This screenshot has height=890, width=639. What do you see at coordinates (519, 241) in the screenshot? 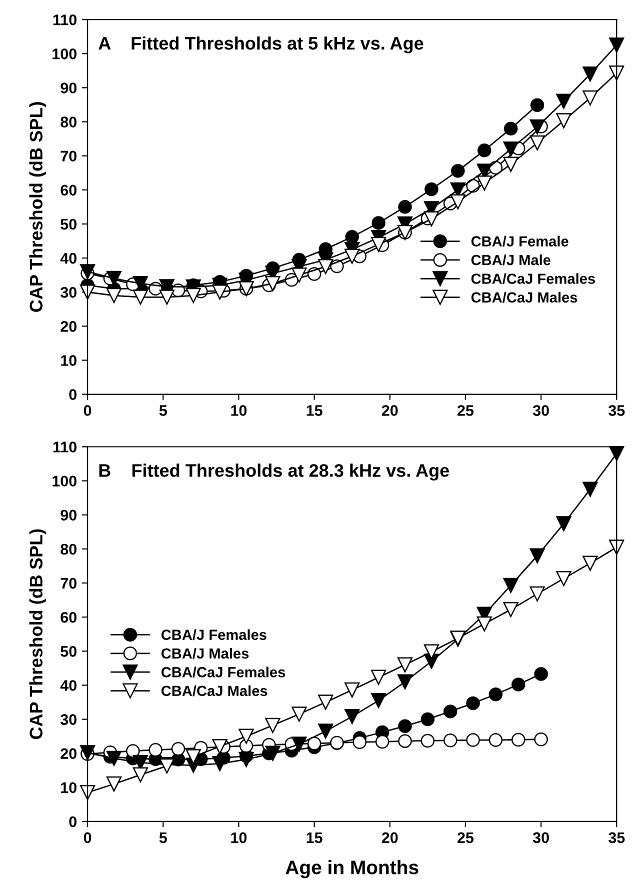
I see `legend-label: CBA/J Female` at bounding box center [519, 241].